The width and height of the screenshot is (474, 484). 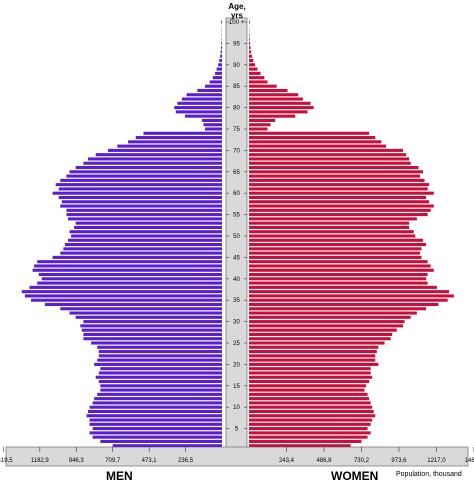 What do you see at coordinates (324, 461) in the screenshot?
I see `population-tick-label: 486,8` at bounding box center [324, 461].